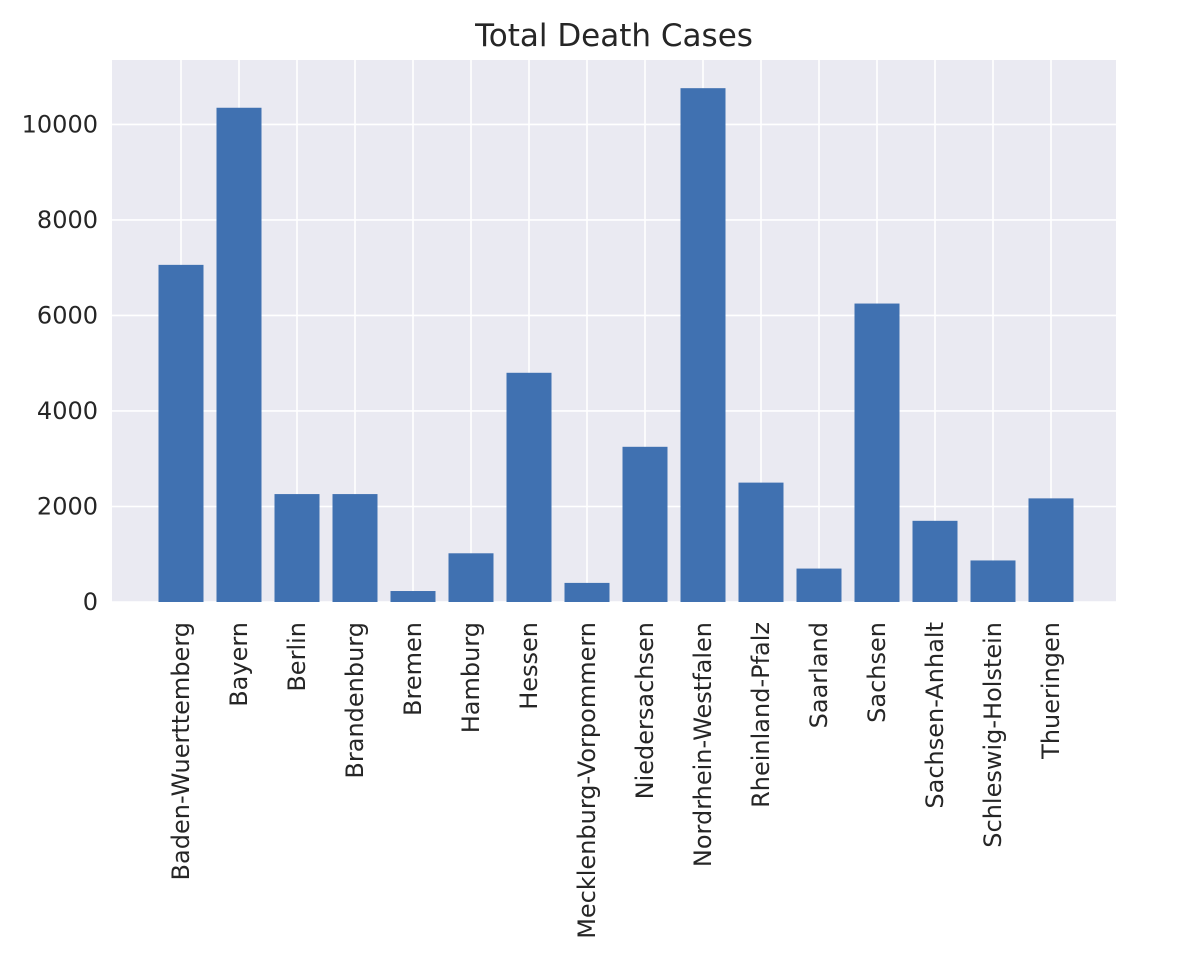 This screenshot has height=969, width=1190. I want to click on x-tick-label: Nordrhein-Westfalen, so click(703, 744).